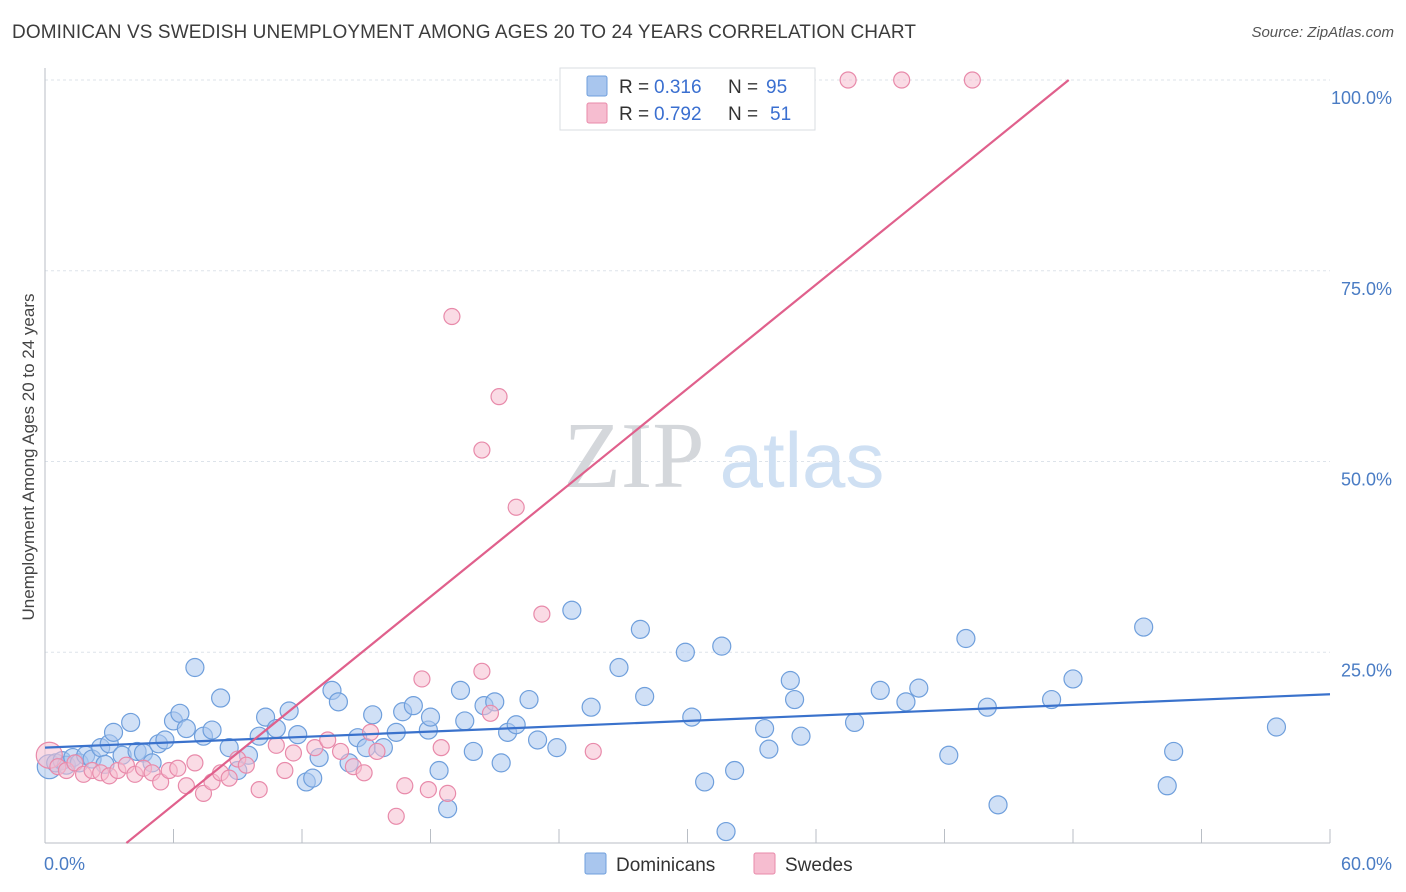 Image resolution: width=1406 pixels, height=892 pixels. What do you see at coordinates (595, 863) in the screenshot?
I see `legend-bottom-swatch-dominicans` at bounding box center [595, 863].